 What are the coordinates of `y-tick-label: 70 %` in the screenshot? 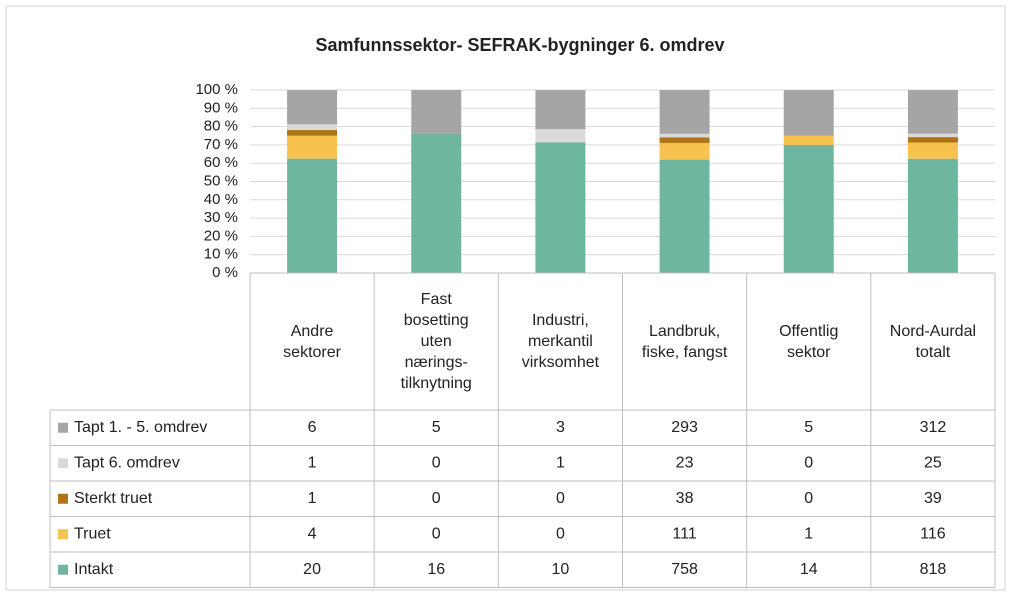 It's located at (221, 144).